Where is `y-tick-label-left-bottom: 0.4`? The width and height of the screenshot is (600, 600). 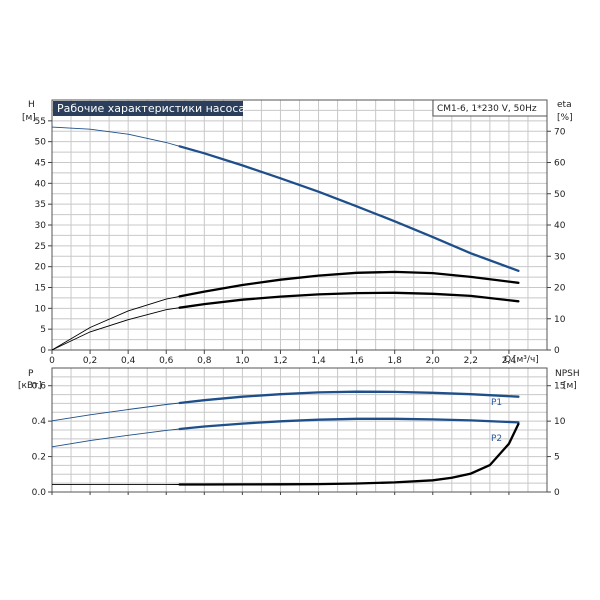
y-tick-label-left-bottom: 0.4 is located at coordinates (39, 422).